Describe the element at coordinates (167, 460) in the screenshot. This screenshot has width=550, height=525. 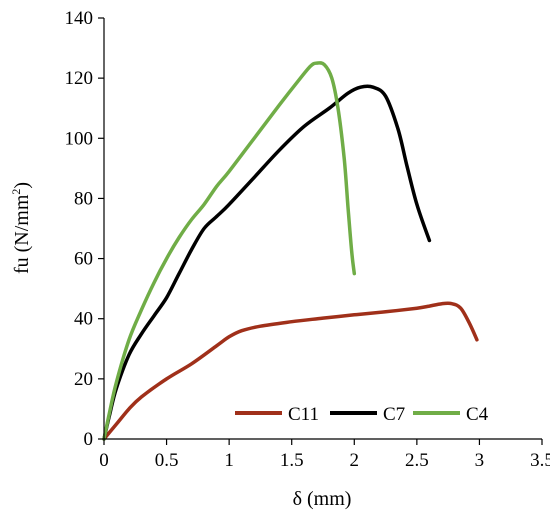
I see `x-tick-label: 0.5` at that location.